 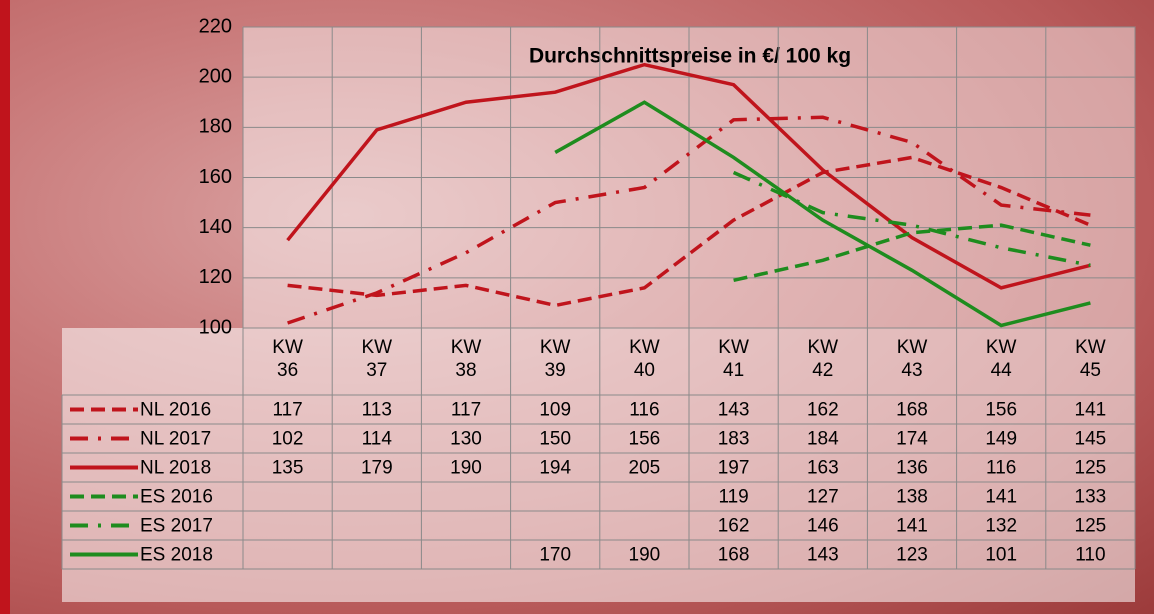 I want to click on table-value: 114, so click(x=377, y=439).